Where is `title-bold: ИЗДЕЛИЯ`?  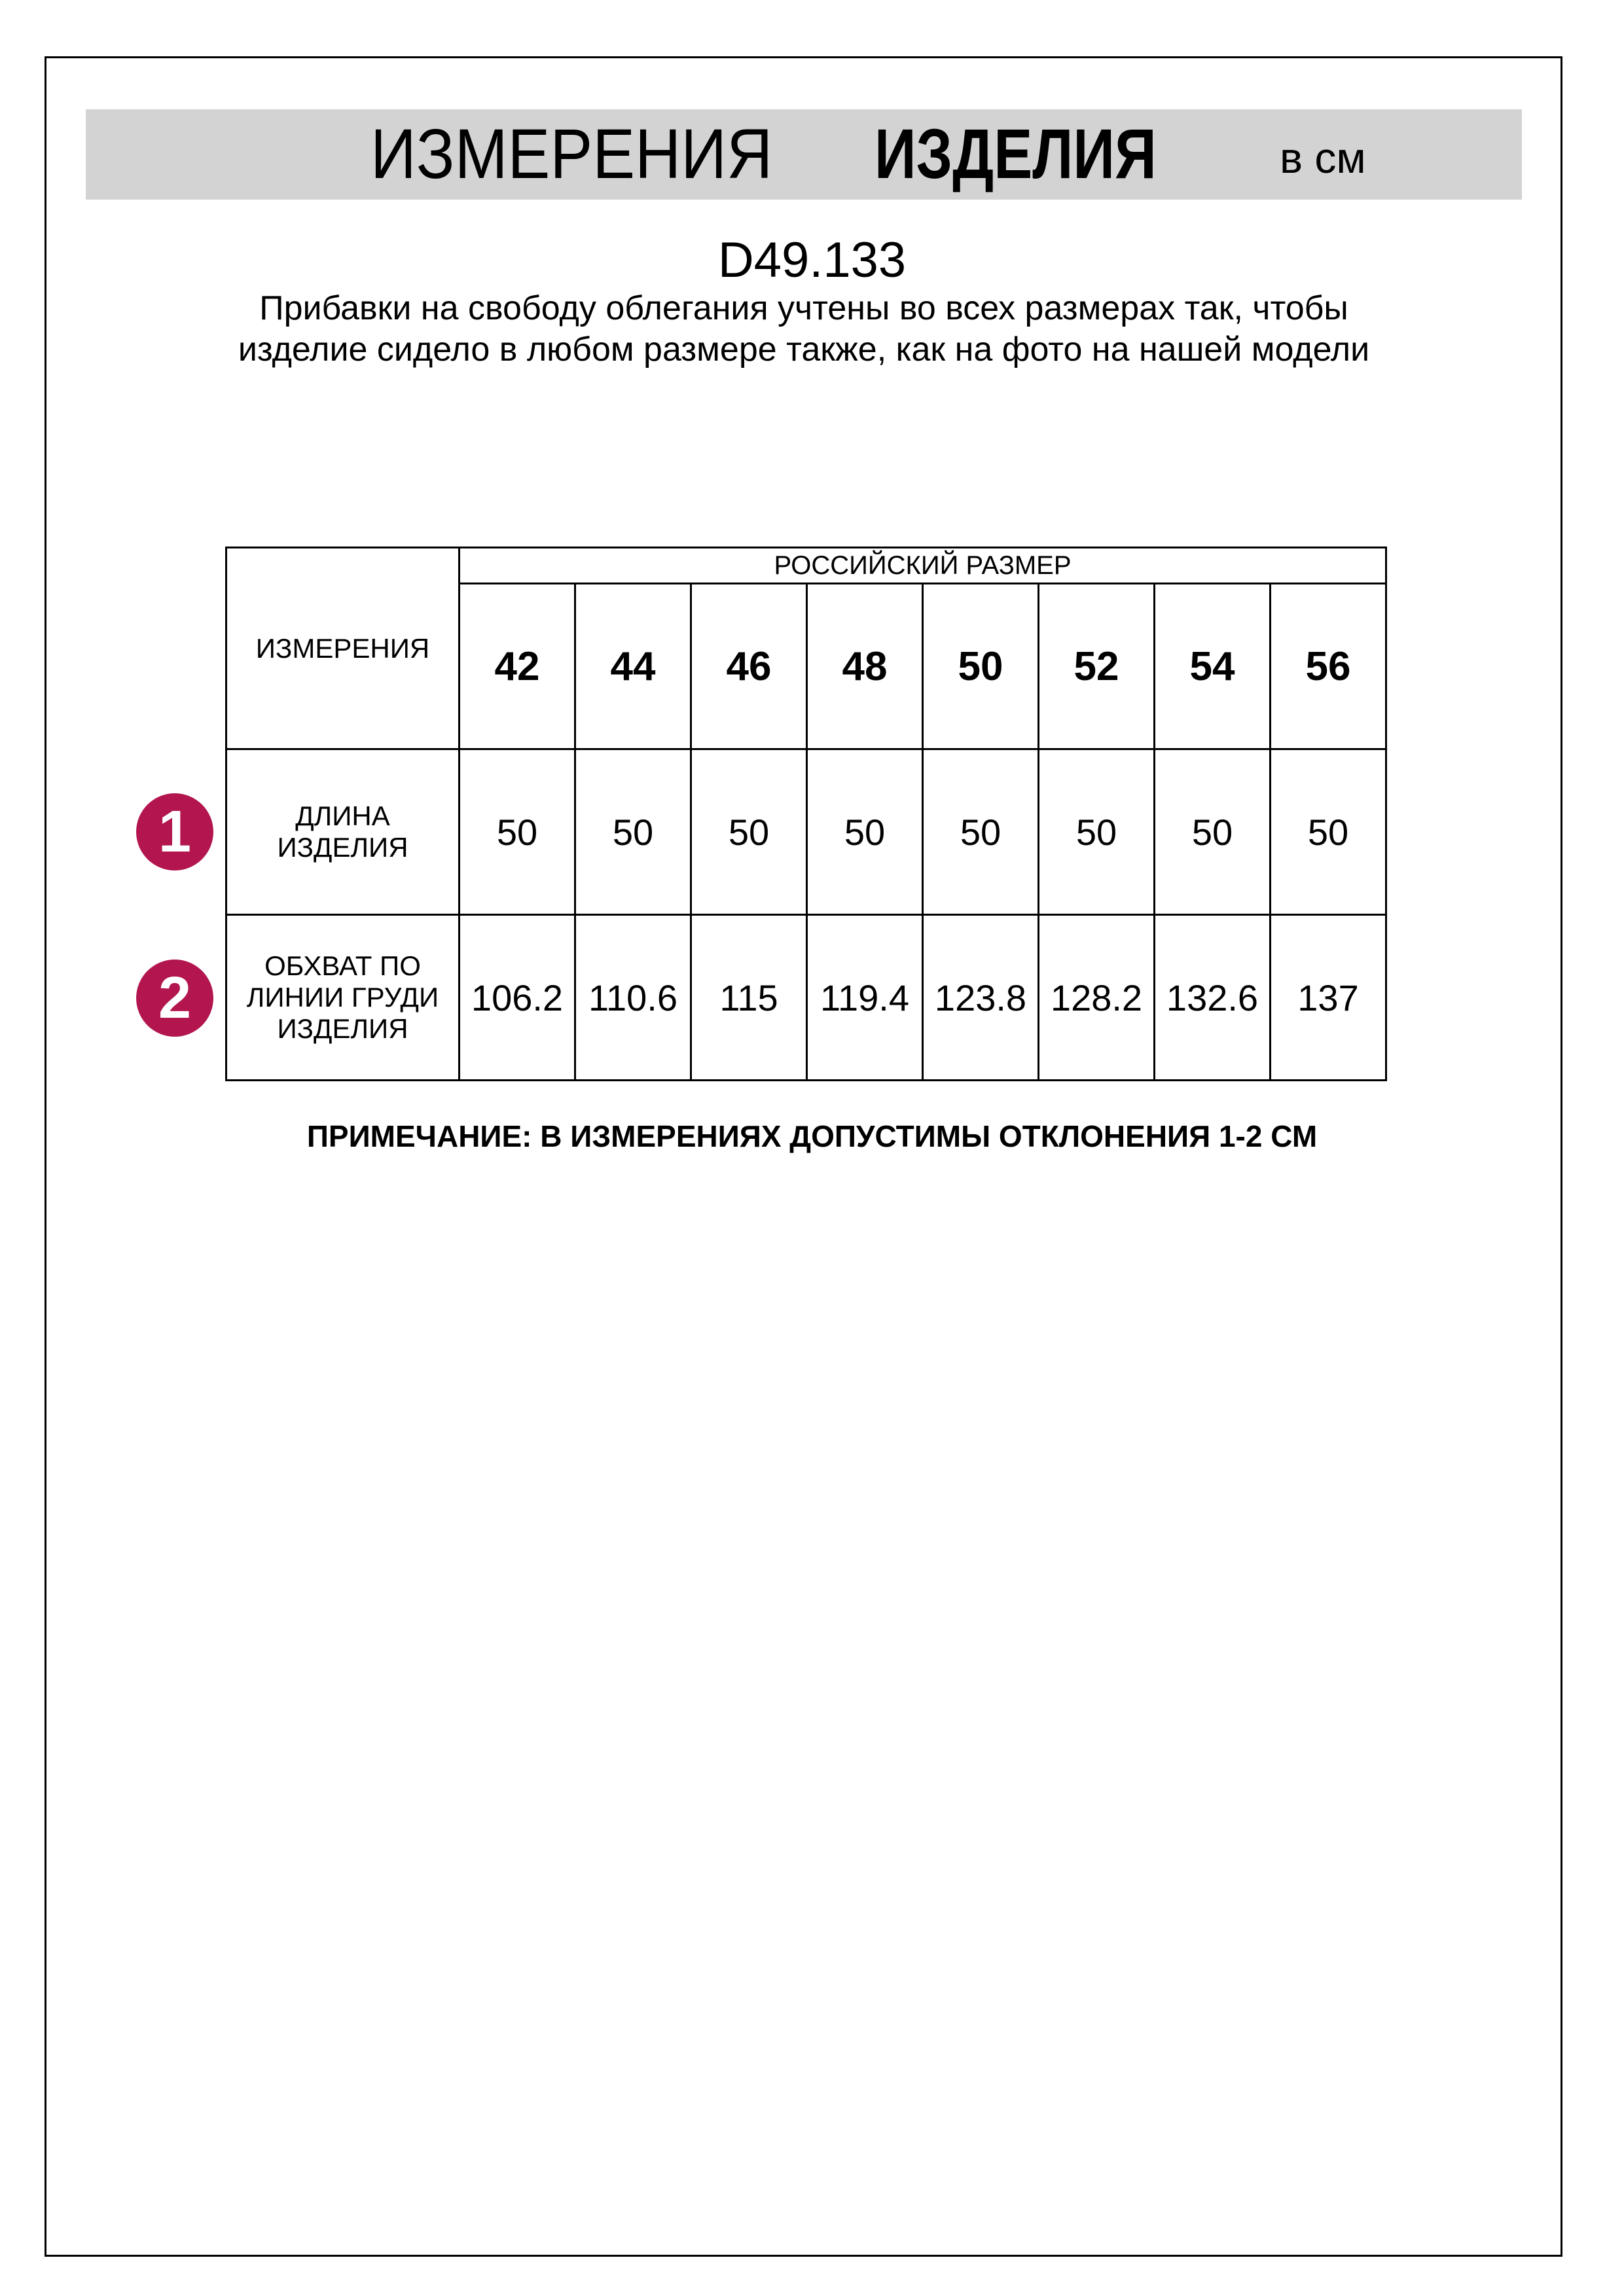
title-bold: ИЗДЕЛИЯ is located at coordinates (1016, 153).